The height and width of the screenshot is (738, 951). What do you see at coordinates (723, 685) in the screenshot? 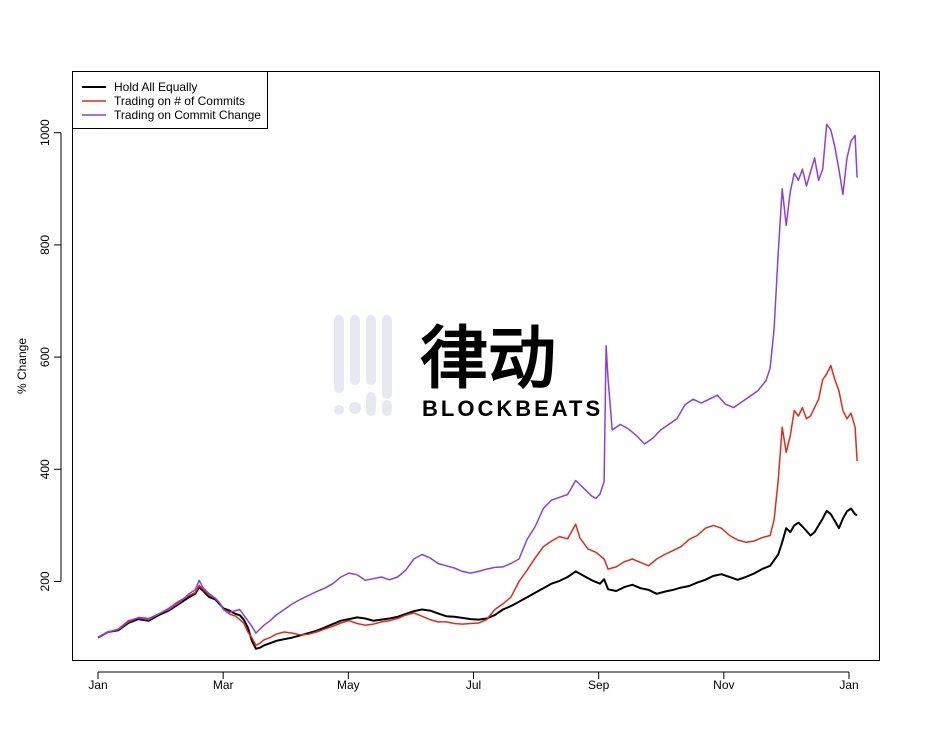
I see `x-tick-label: Nov` at bounding box center [723, 685].